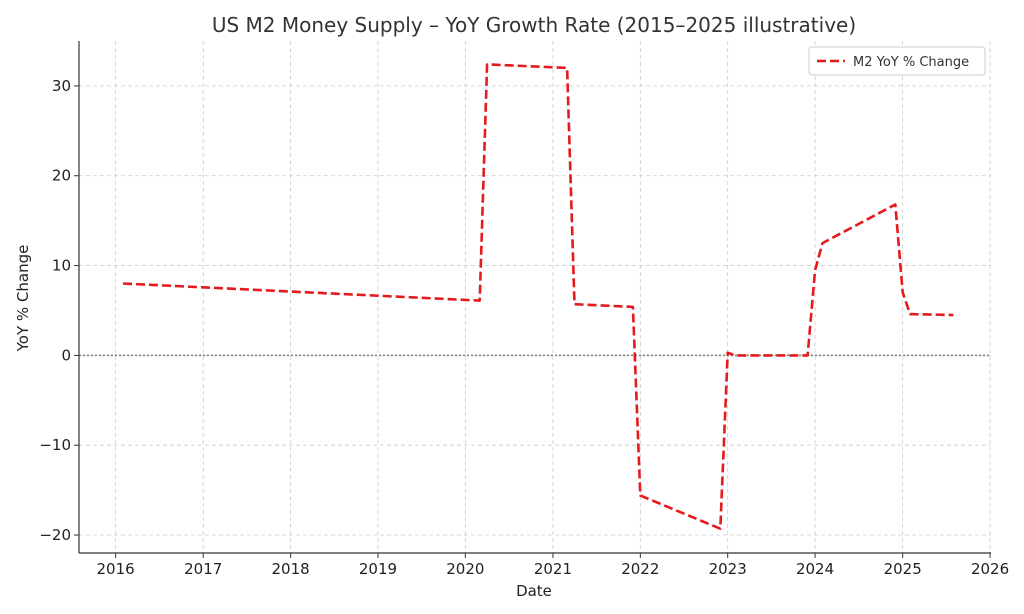  What do you see at coordinates (728, 569) in the screenshot?
I see `x-tick-label: 2023` at bounding box center [728, 569].